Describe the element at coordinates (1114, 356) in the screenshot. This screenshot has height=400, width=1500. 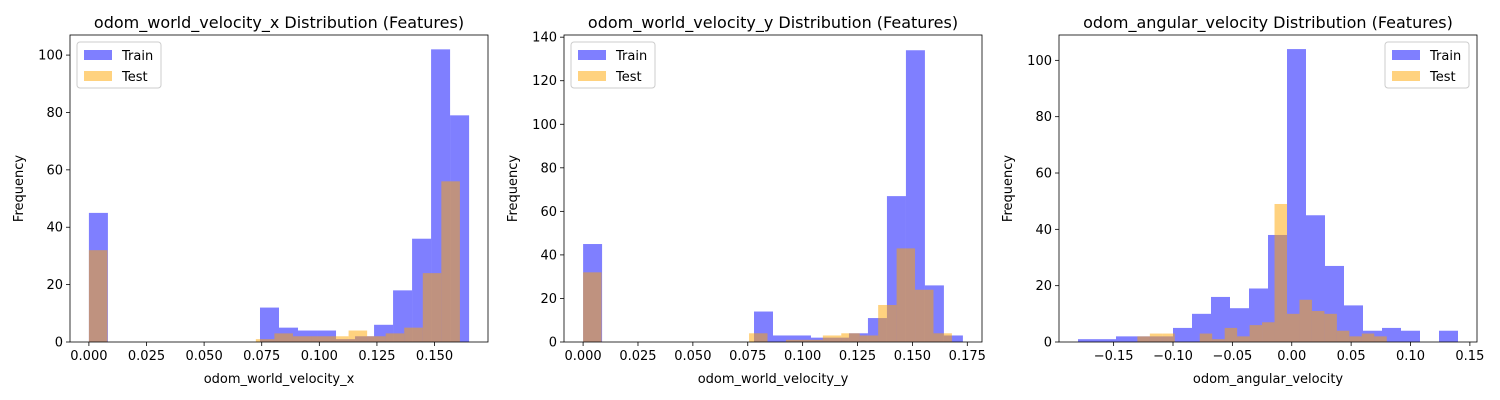
I see `x-tick-label: −0.15` at that location.